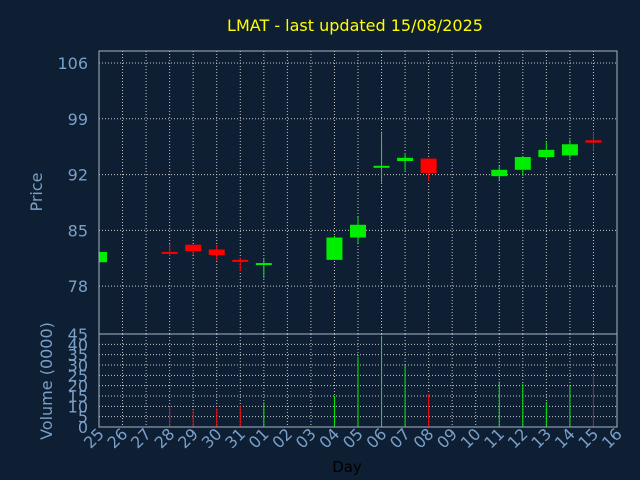 The image size is (640, 480). I want to click on x-axis-label: Day, so click(347, 467).